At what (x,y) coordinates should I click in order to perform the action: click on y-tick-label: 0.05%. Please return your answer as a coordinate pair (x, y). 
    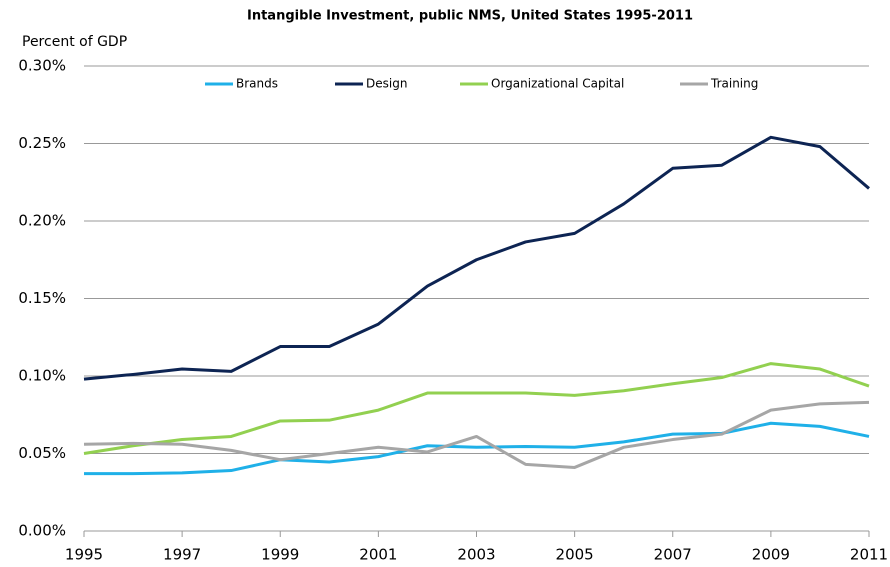
    Looking at the image, I should click on (42, 453).